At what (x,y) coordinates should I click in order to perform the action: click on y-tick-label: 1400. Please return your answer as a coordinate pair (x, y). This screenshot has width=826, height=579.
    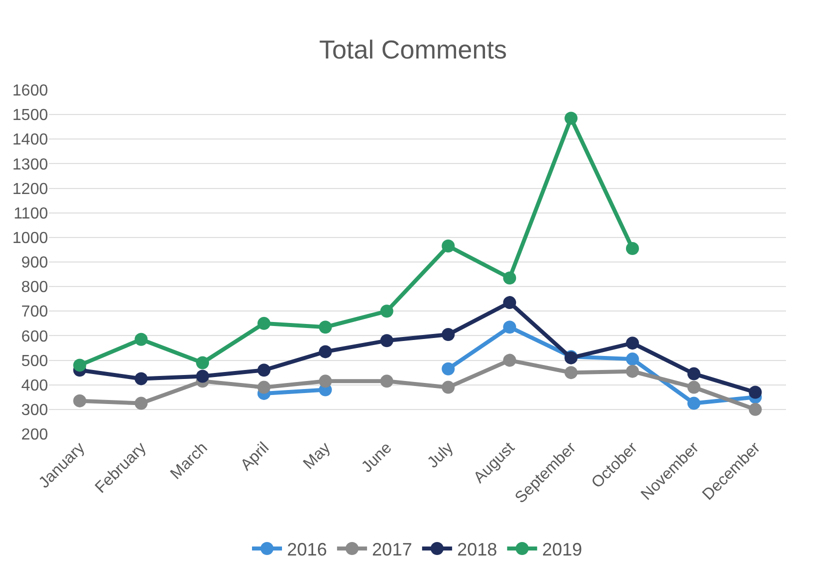
    Looking at the image, I should click on (30, 140).